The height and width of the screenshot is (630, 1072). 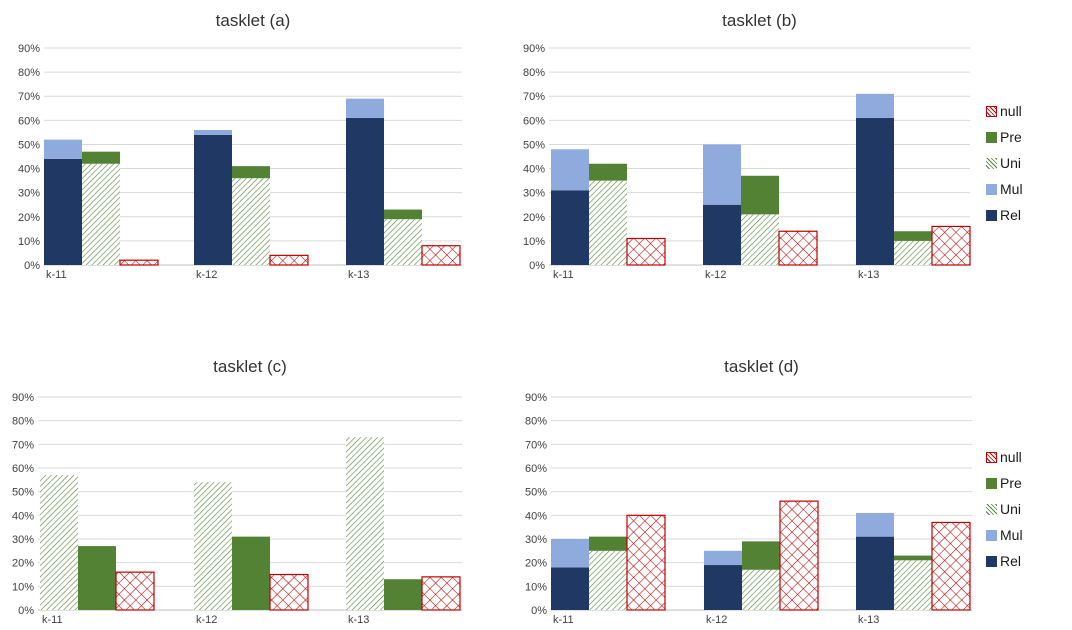 I want to click on legend-label: null, so click(x=1011, y=111).